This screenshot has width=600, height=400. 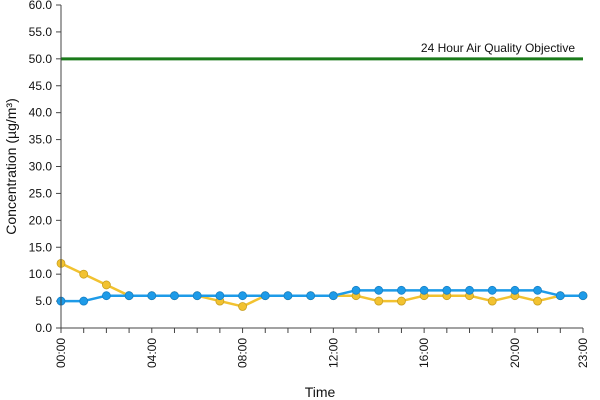 I want to click on x-tick-label: 20:00, so click(x=515, y=353).